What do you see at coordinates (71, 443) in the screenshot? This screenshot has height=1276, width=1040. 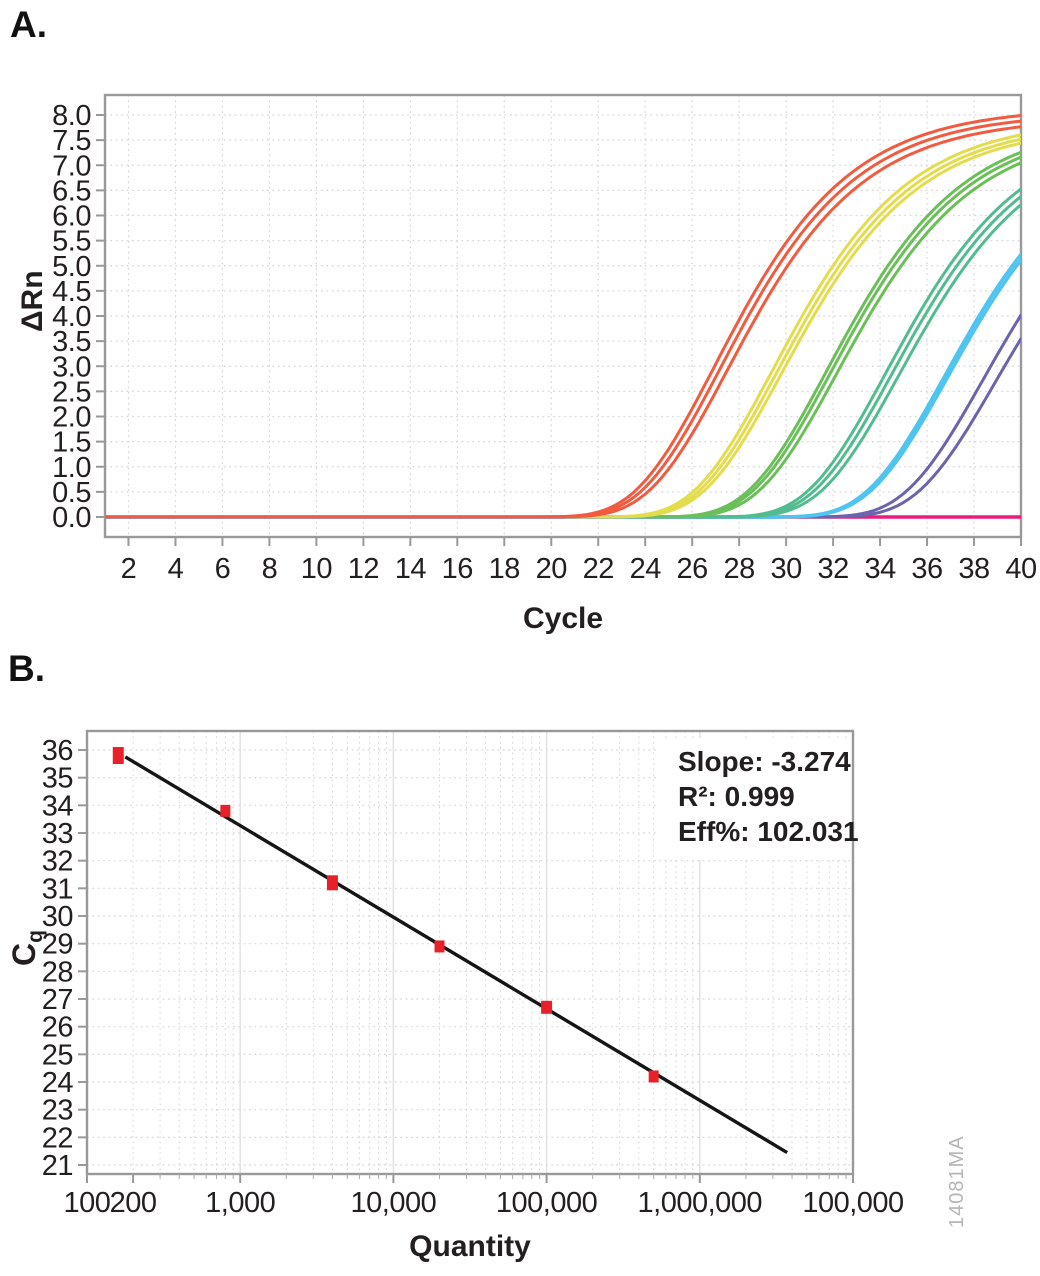 I see `svg-text: 1.5` at bounding box center [71, 443].